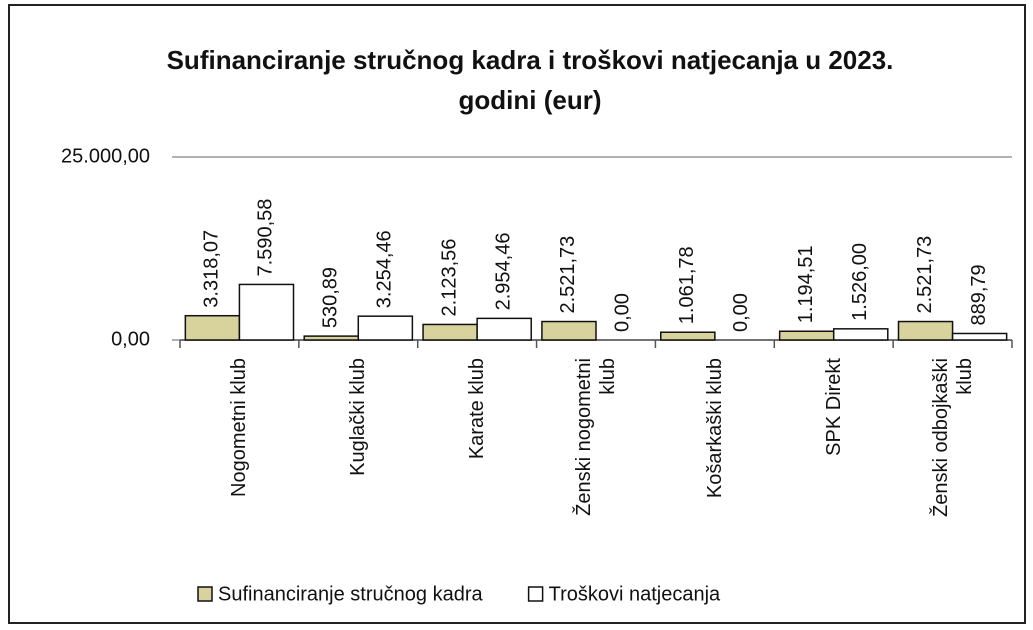 The image size is (1033, 630). What do you see at coordinates (385, 269) in the screenshot?
I see `data-label: 3.254,46` at bounding box center [385, 269].